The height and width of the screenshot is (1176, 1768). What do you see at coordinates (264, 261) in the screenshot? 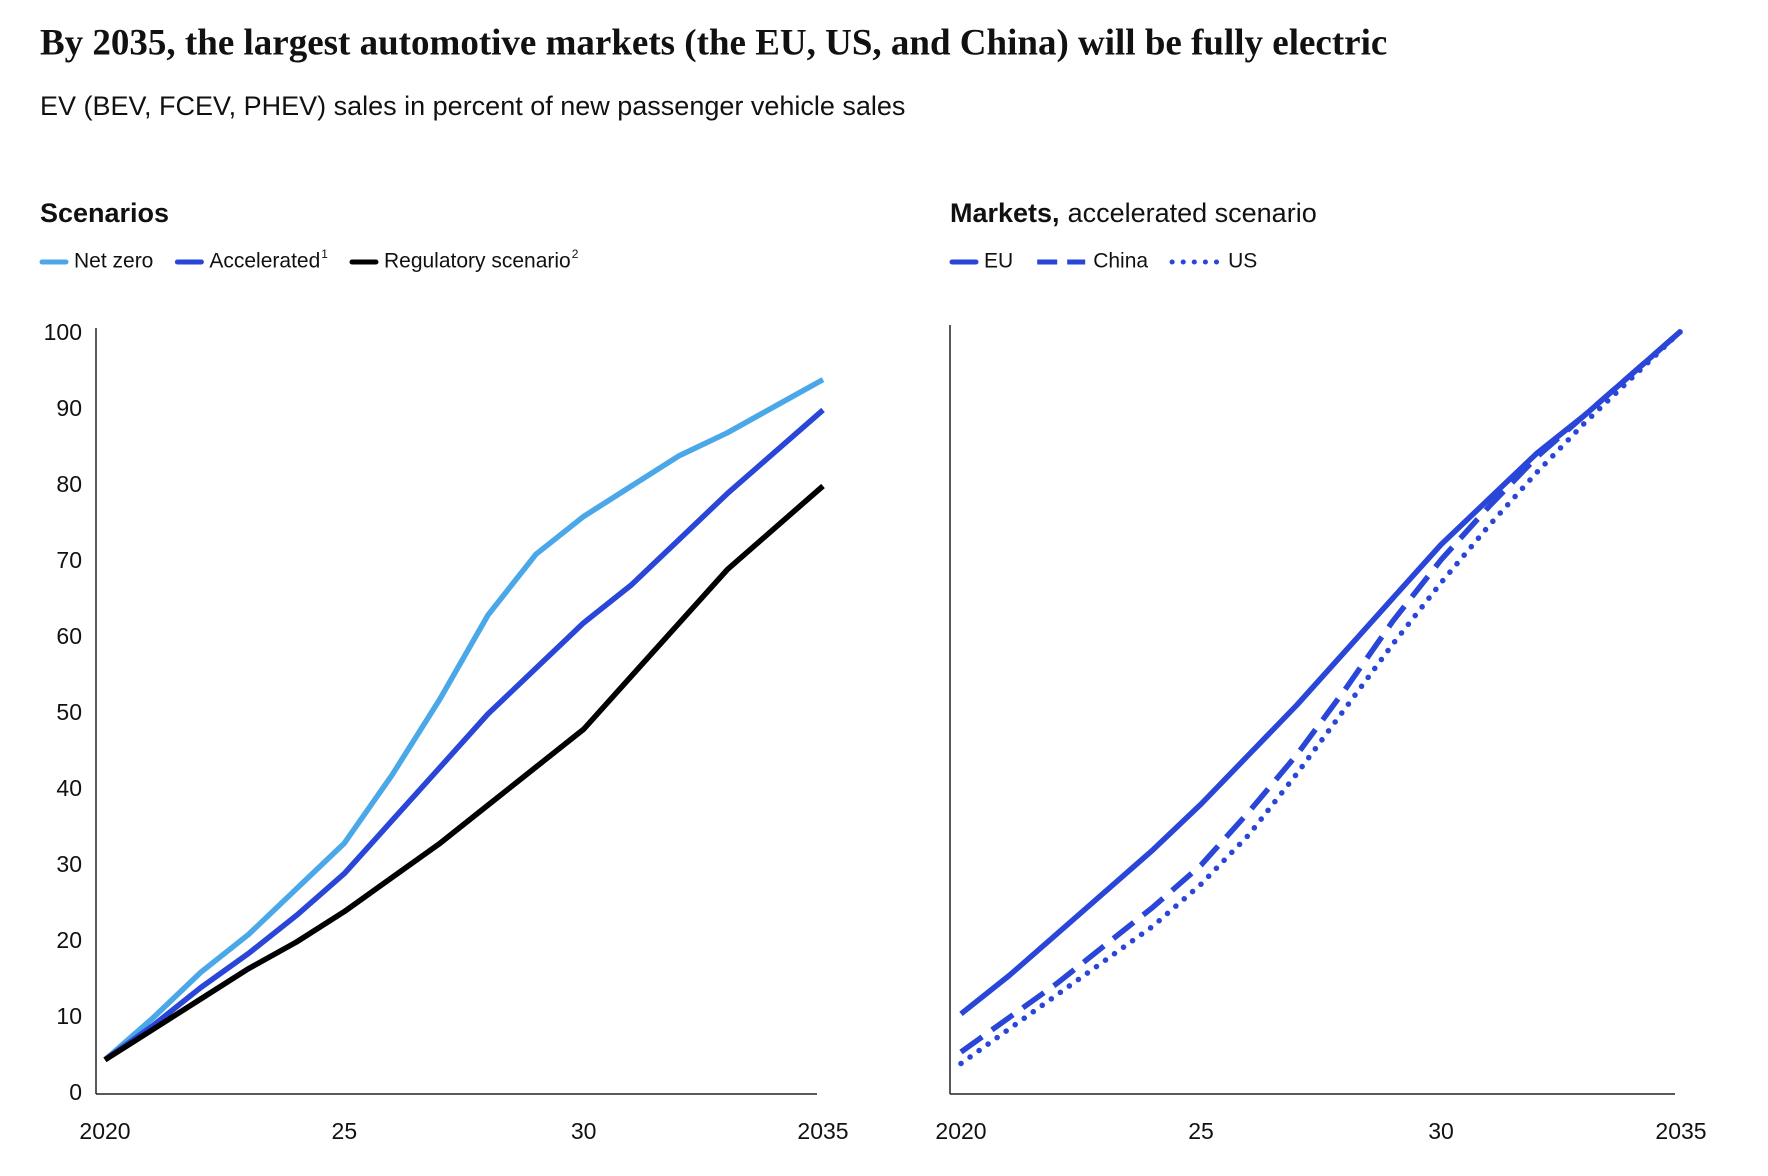
I see `legend-label: Accelerated` at bounding box center [264, 261].